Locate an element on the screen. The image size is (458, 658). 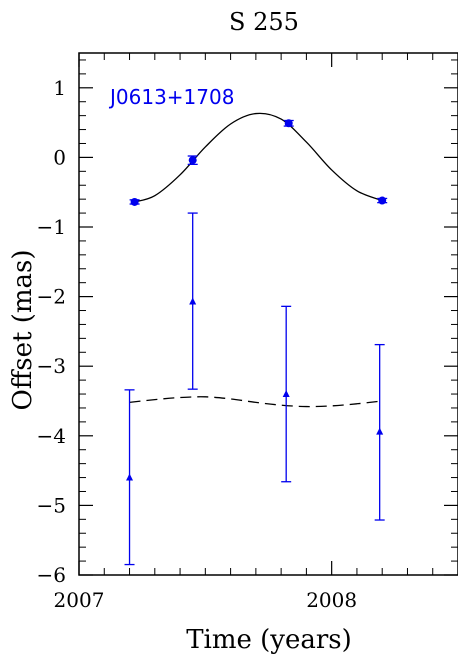
y-tick-label: −1 is located at coordinates (51, 227).